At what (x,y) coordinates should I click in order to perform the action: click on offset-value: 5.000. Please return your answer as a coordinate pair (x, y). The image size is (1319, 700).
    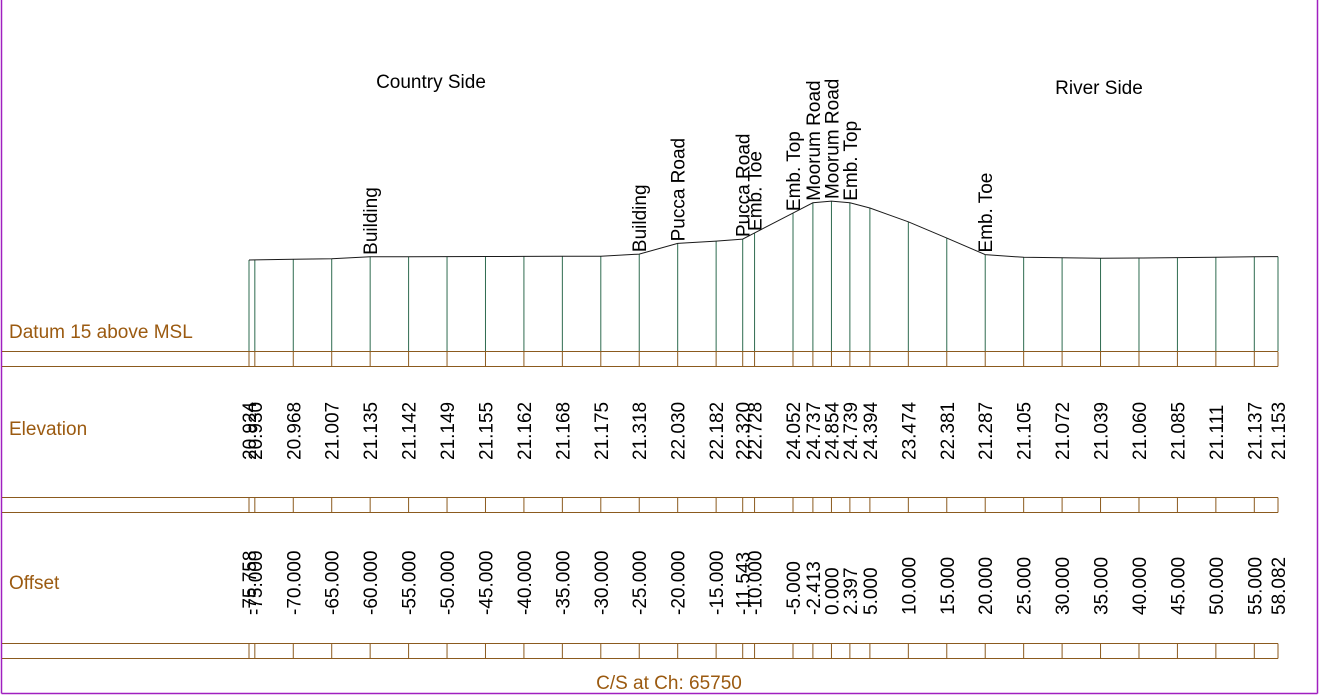
    Looking at the image, I should click on (871, 591).